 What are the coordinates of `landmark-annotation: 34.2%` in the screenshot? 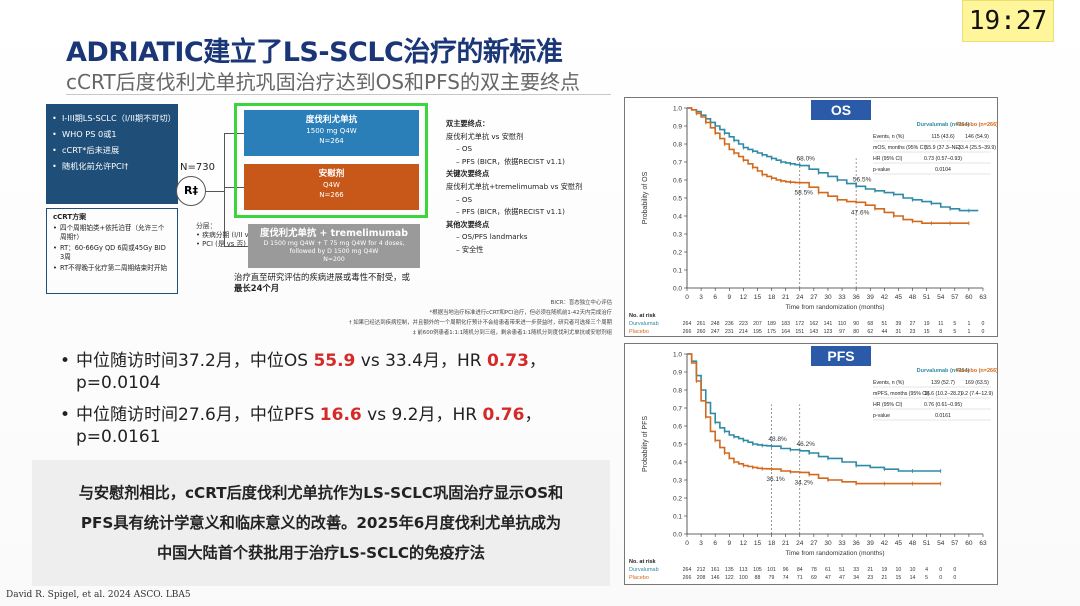 It's located at (804, 482).